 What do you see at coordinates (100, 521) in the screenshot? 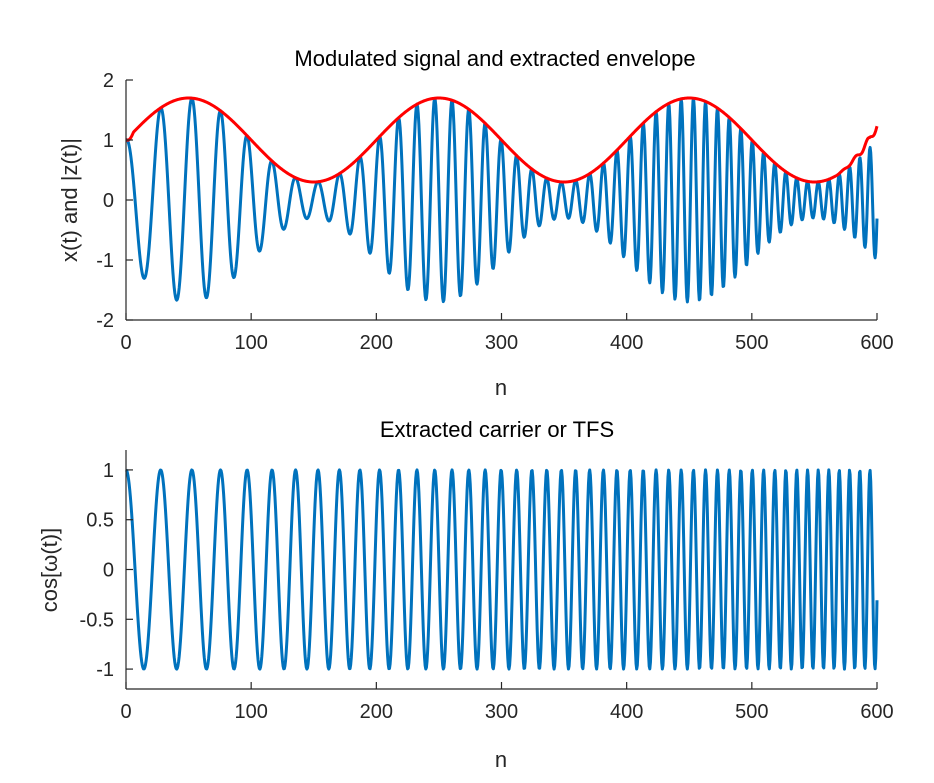
I see `y-tick-label: 0.5` at bounding box center [100, 521].